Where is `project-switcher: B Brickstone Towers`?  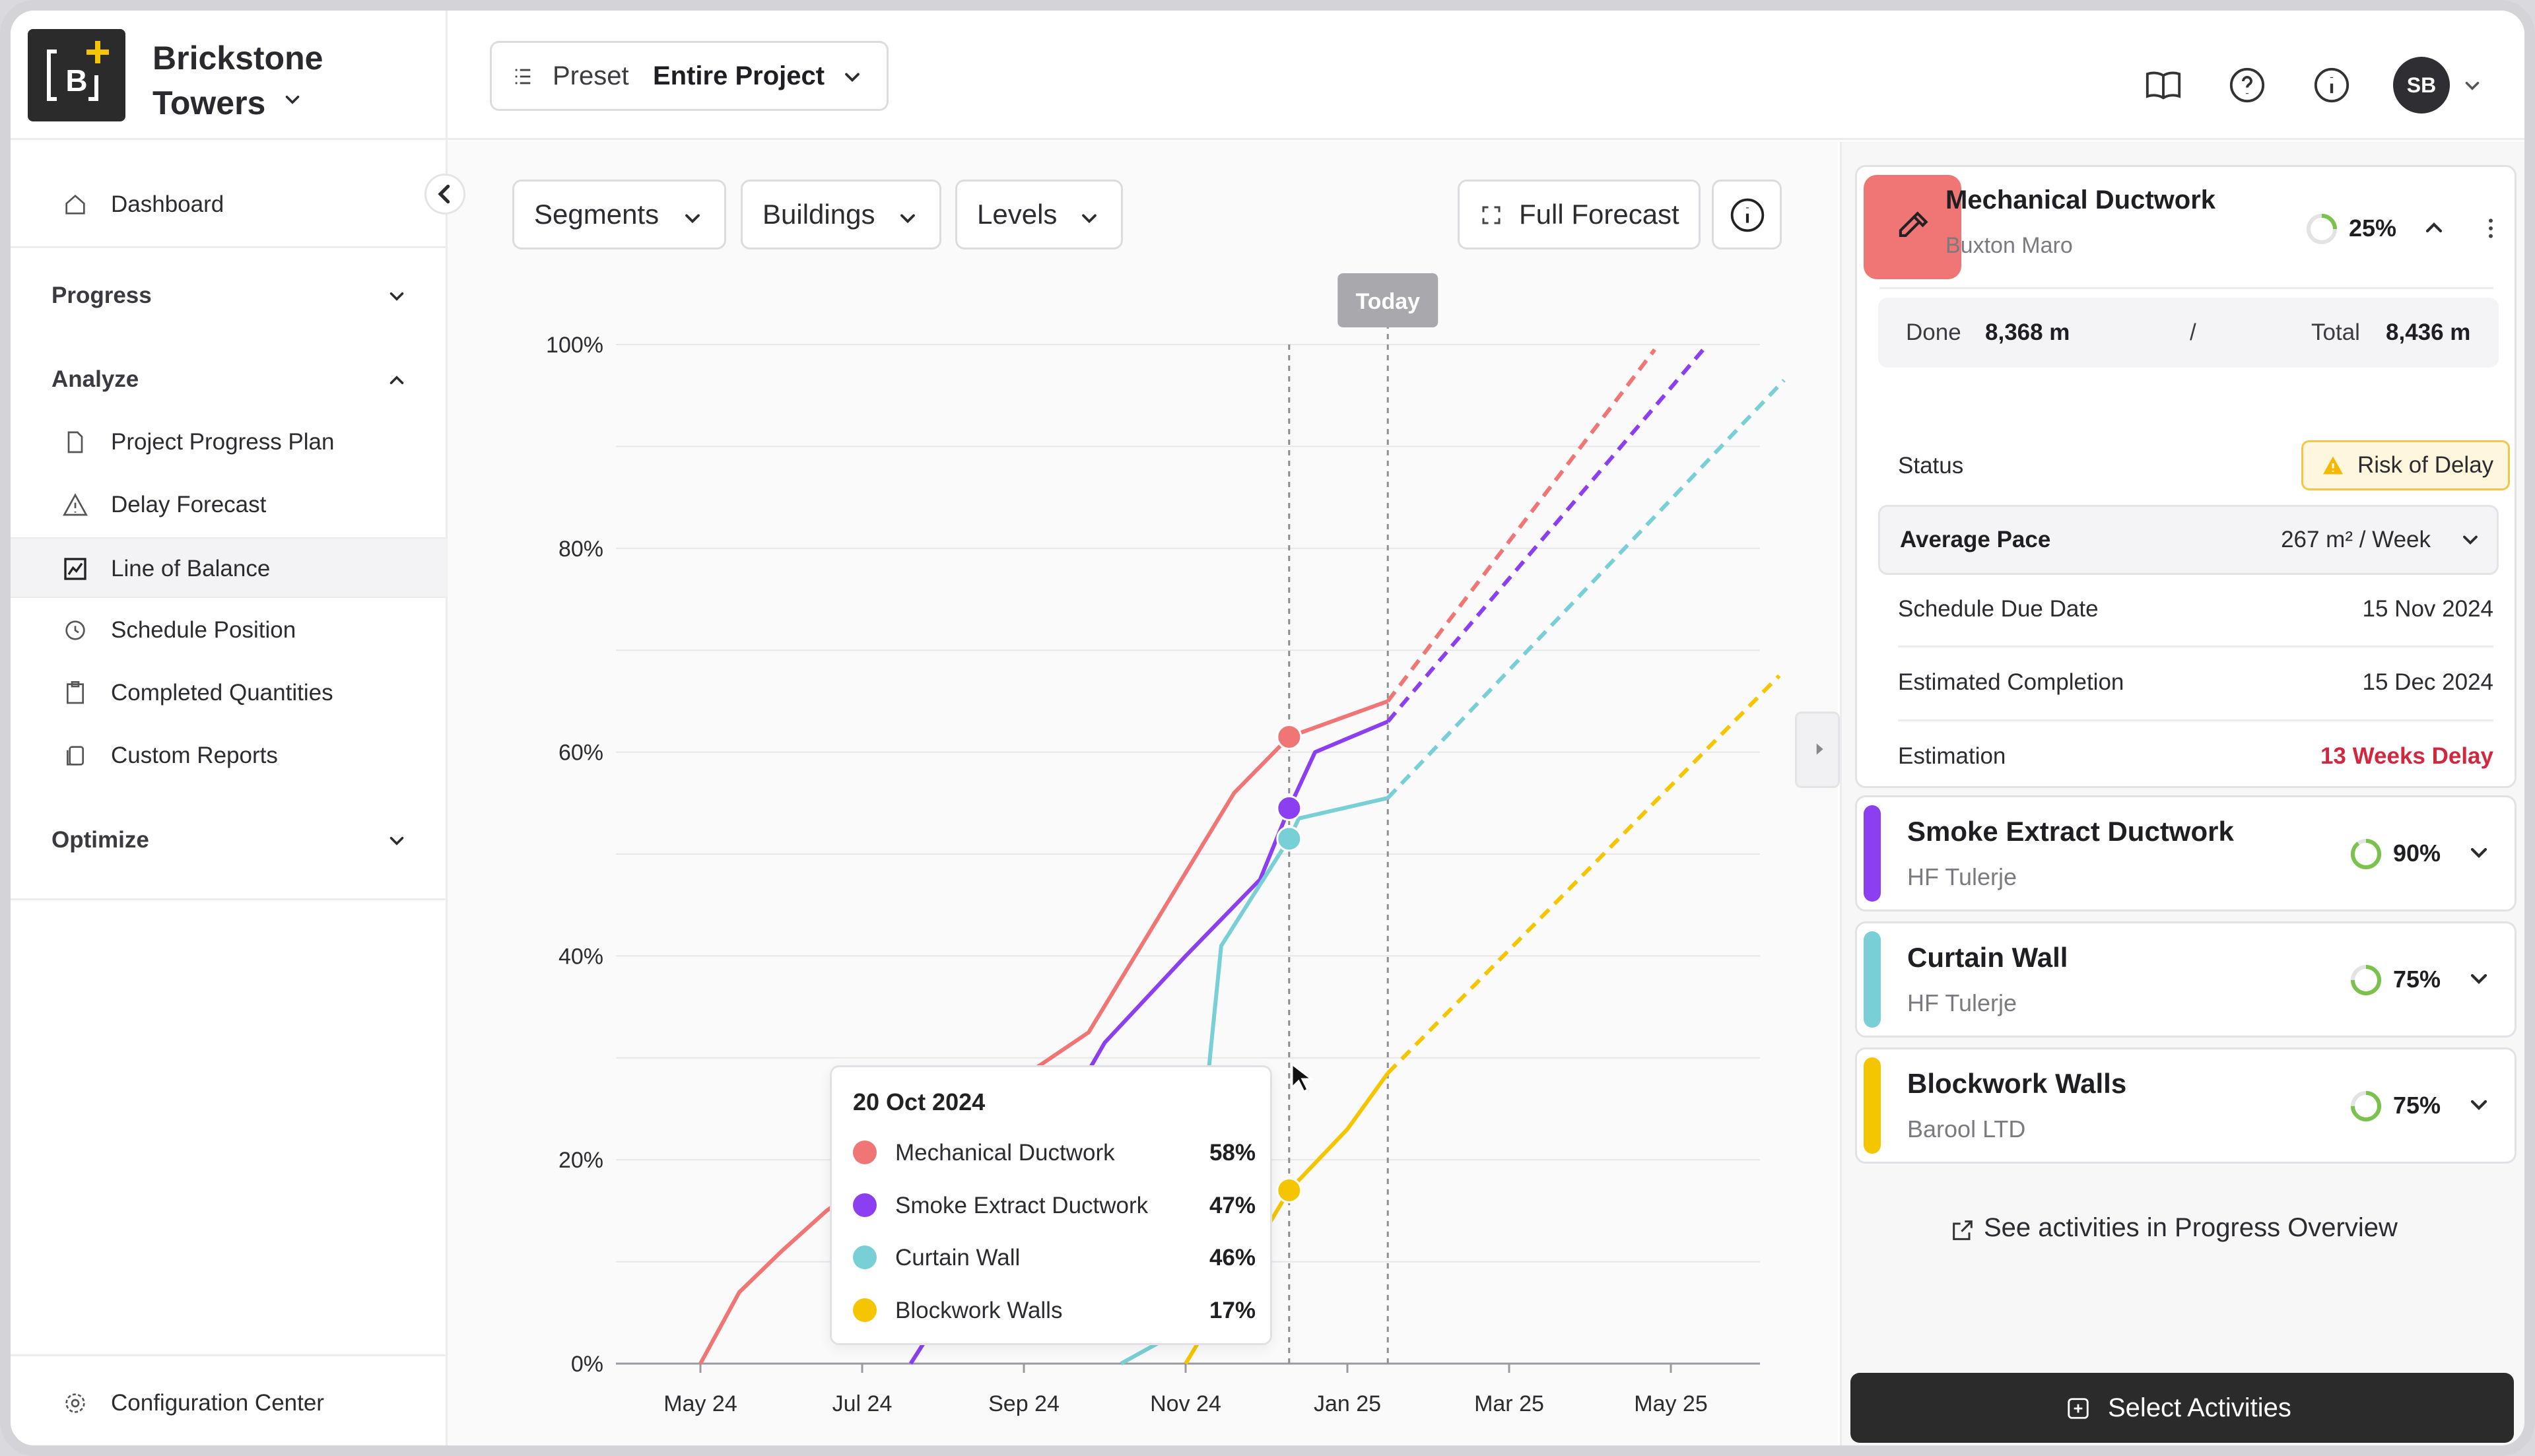 project-switcher: B Brickstone Towers is located at coordinates (229, 75).